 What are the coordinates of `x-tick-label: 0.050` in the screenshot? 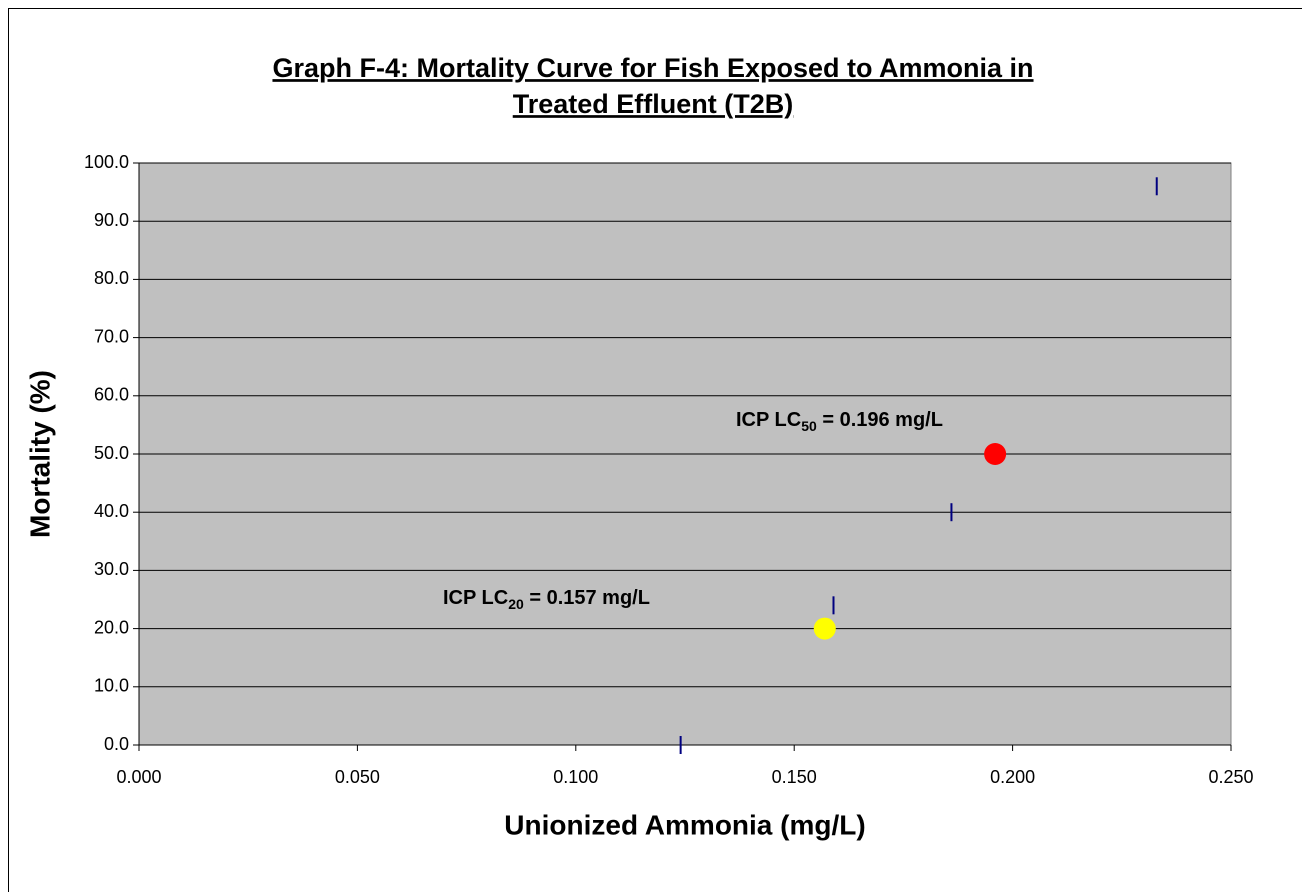 It's located at (357, 777).